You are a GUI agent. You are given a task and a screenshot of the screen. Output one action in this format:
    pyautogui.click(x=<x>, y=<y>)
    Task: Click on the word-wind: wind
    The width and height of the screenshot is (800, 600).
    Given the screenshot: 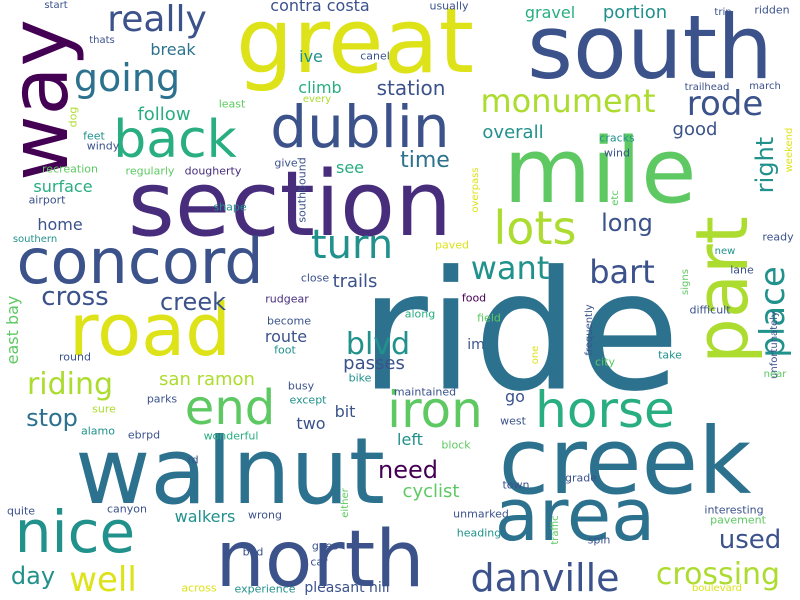 What is the action you would take?
    pyautogui.click(x=617, y=153)
    